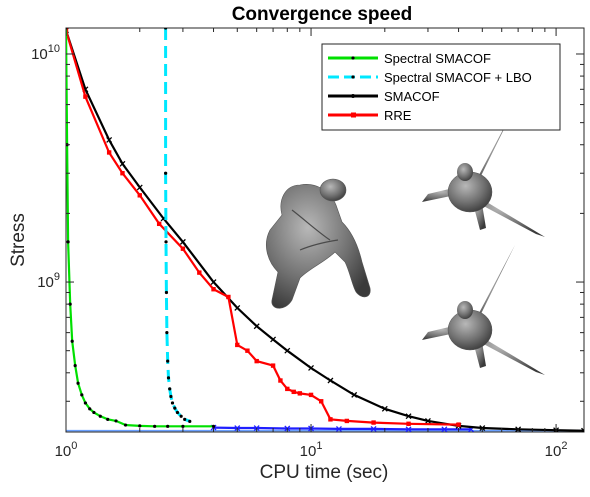 This screenshot has width=590, height=497. Describe the element at coordinates (556, 450) in the screenshot. I see `x-tick-label: 10²` at that location.